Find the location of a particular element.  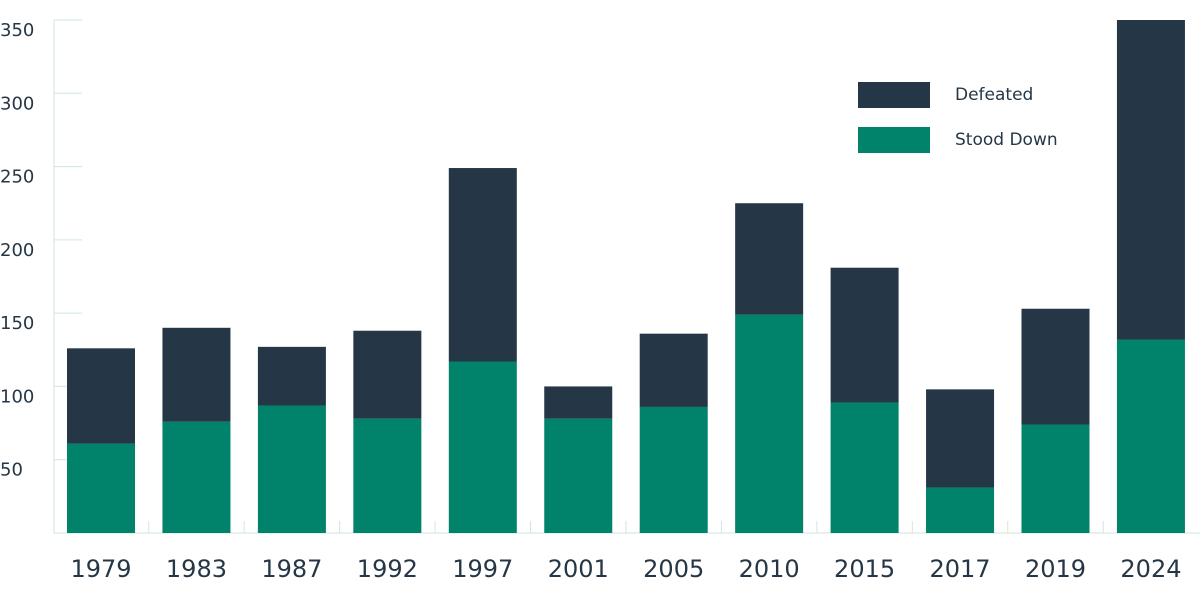

y-tick-label: 250 is located at coordinates (17, 177).